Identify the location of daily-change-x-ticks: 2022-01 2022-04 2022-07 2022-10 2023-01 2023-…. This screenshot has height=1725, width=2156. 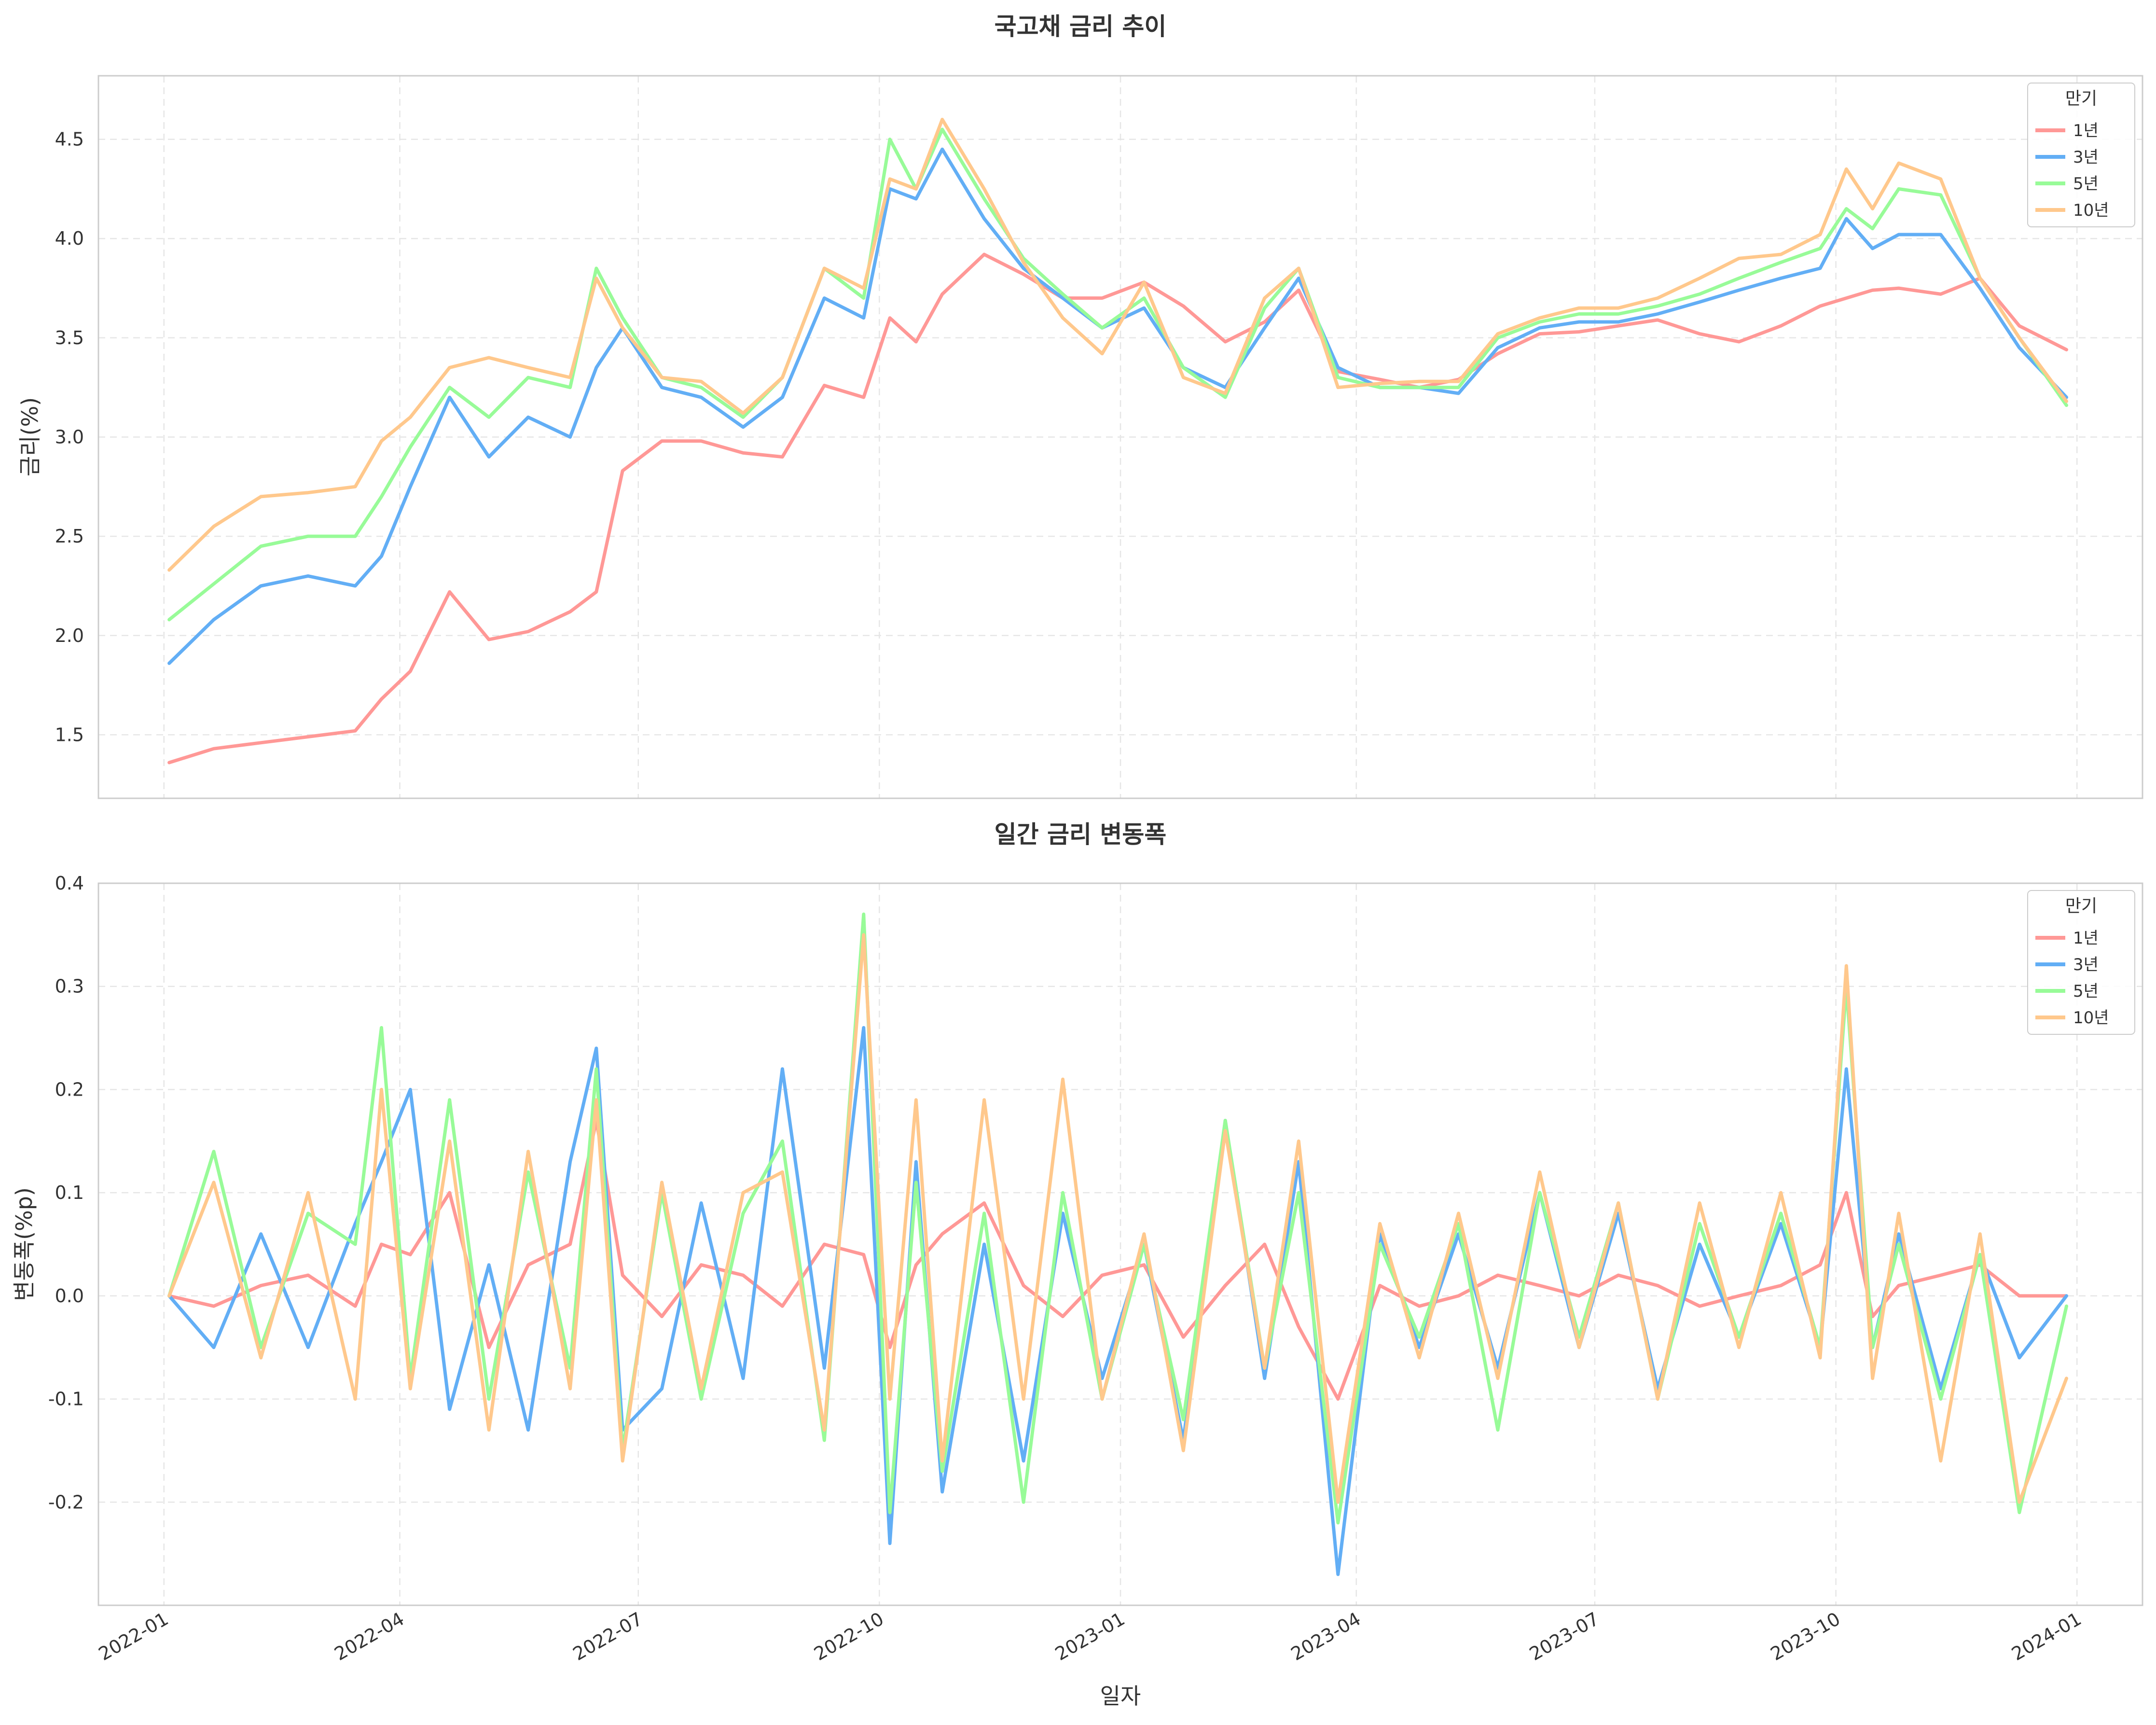
(1090, 1636).